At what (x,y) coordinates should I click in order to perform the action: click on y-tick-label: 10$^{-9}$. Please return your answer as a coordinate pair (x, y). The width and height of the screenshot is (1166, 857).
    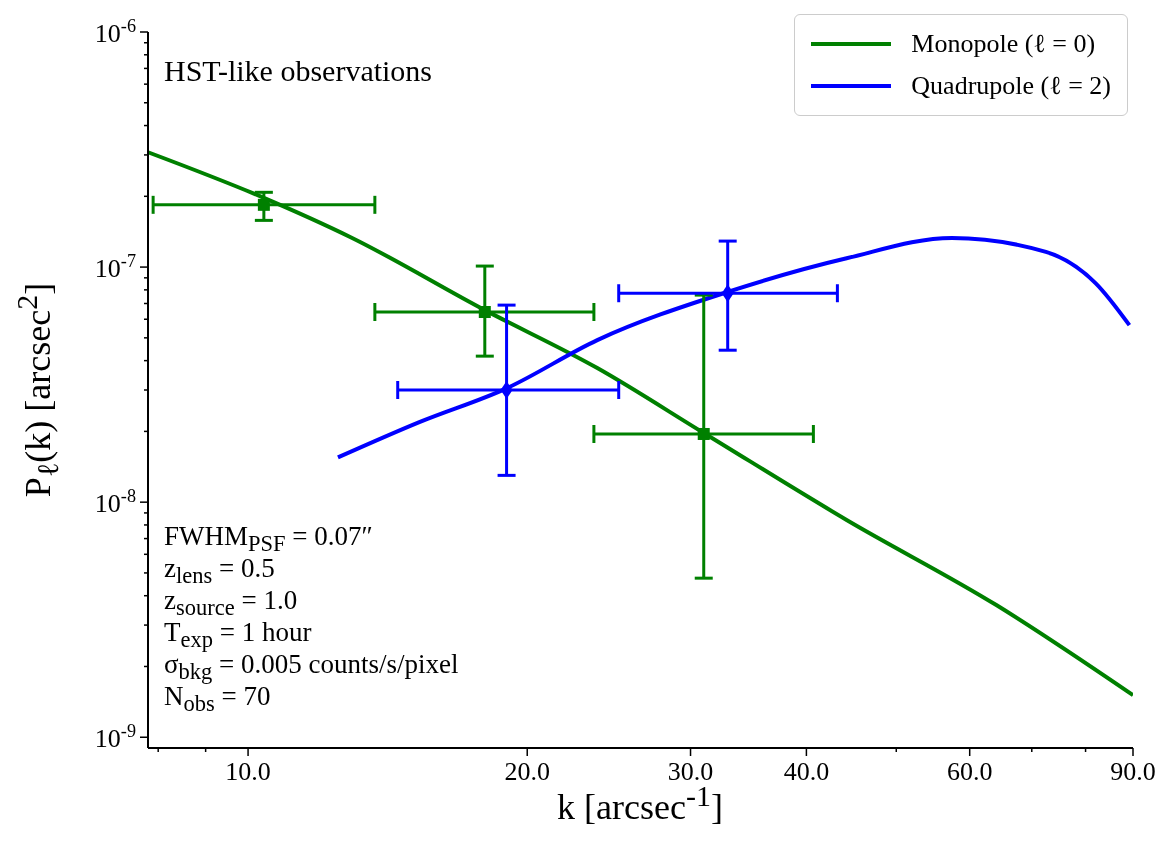
    Looking at the image, I should click on (115, 737).